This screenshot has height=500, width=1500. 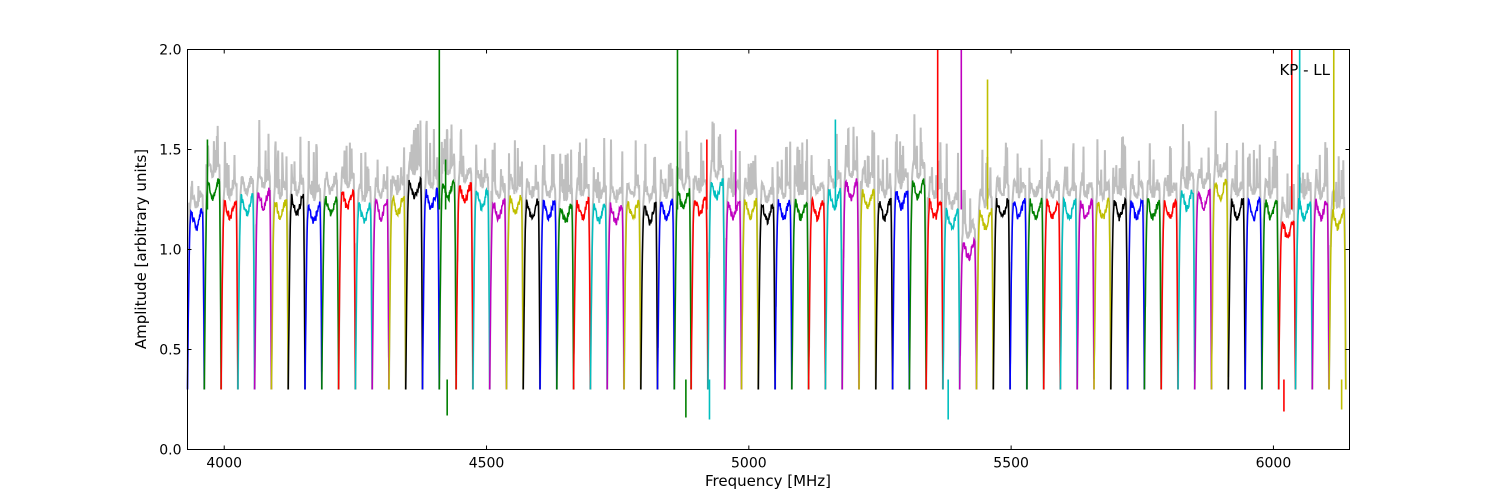 What do you see at coordinates (224, 464) in the screenshot?
I see `x-tick-label-0: 4000` at bounding box center [224, 464].